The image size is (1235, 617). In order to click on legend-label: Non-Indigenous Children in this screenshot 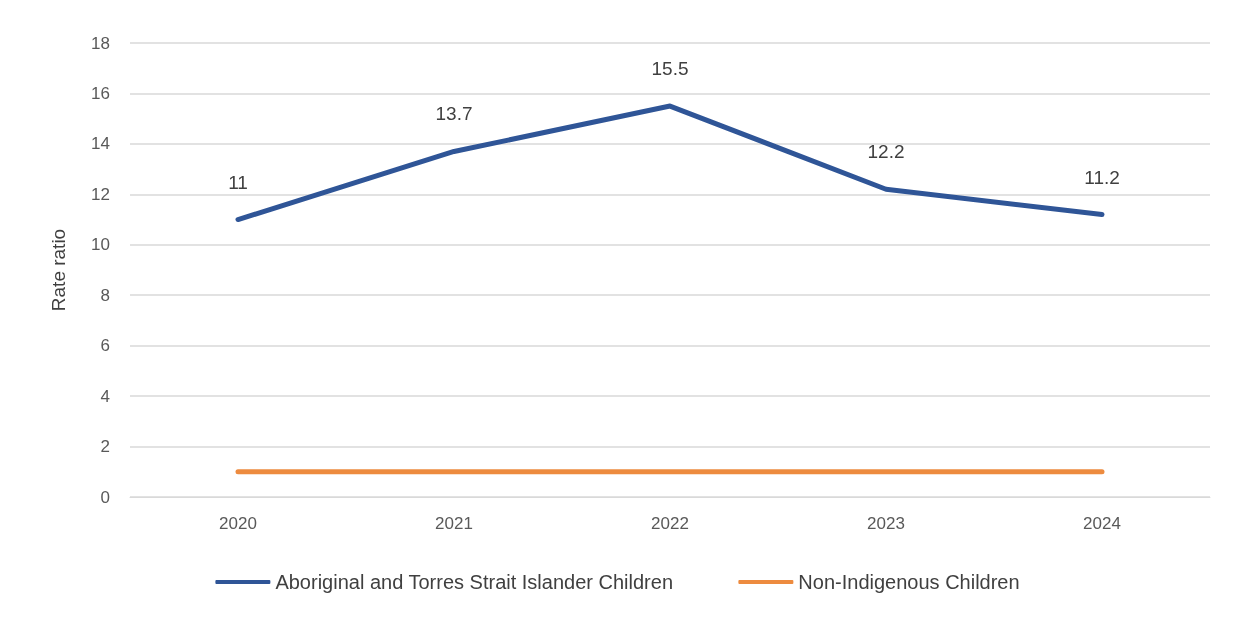, I will do `click(909, 582)`.